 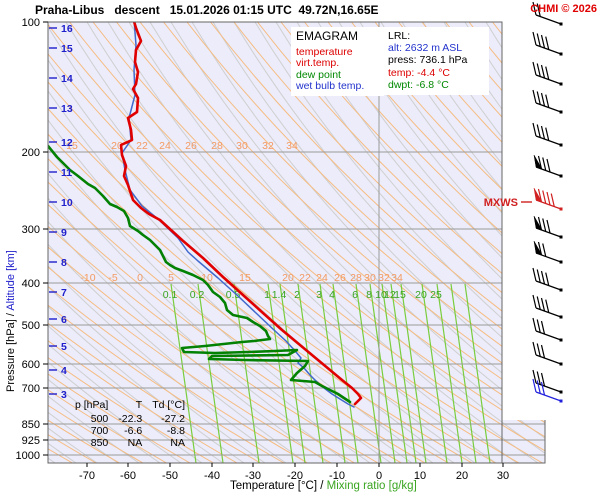 I want to click on altitude-tick-label: 15, so click(x=67, y=49).